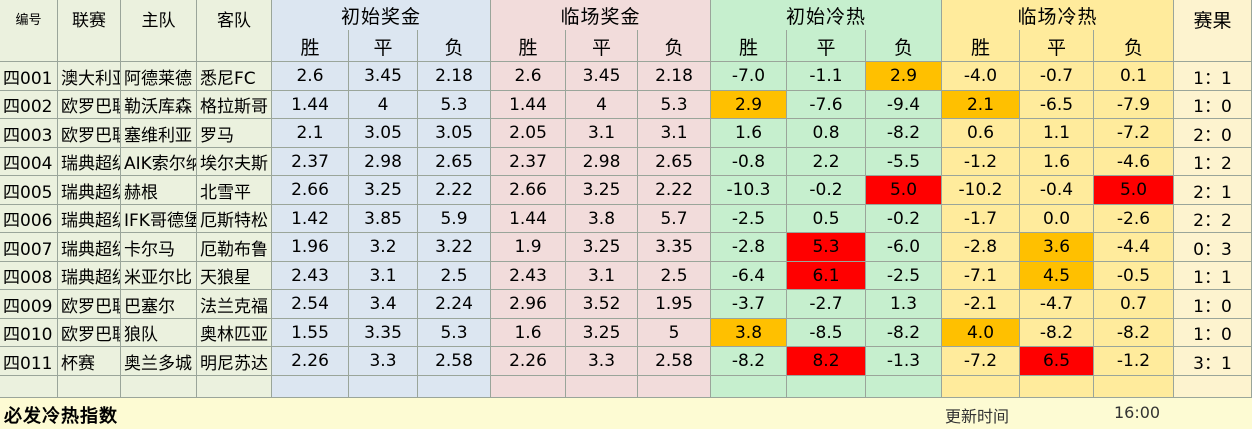  I want to click on table-cell-h_init-win: 3.8, so click(749, 333).